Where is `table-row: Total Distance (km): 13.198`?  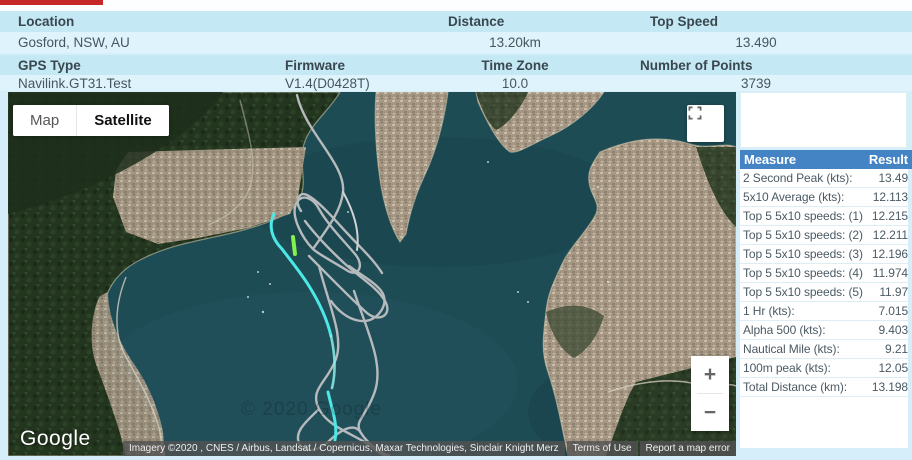 table-row: Total Distance (km): 13.198 is located at coordinates (826, 387).